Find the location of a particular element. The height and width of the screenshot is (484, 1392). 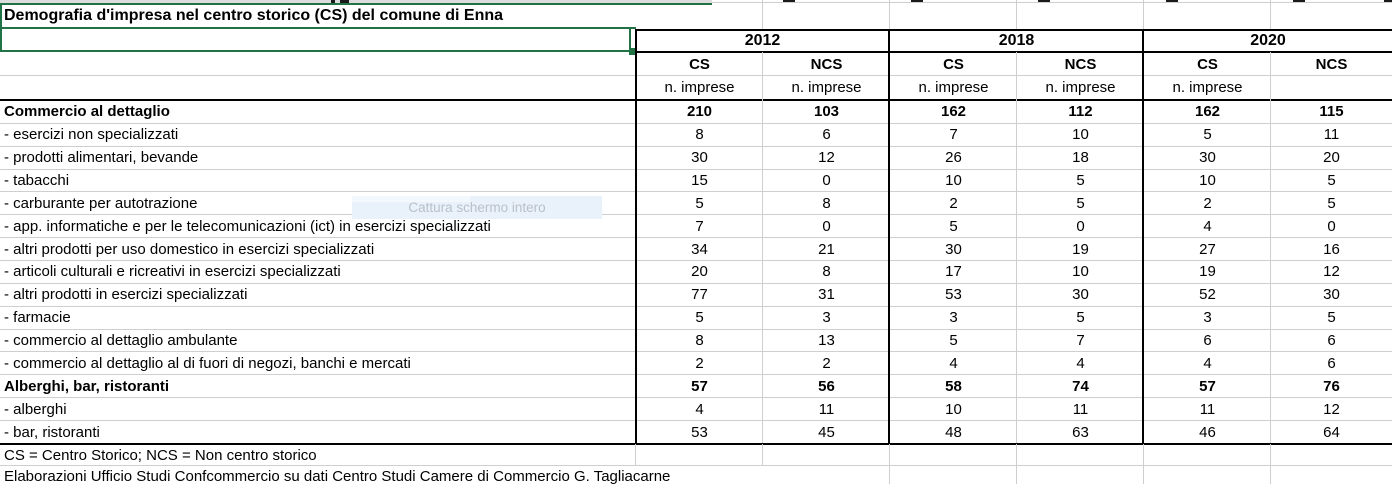

row-label: - carburante per autotrazione is located at coordinates (101, 203).